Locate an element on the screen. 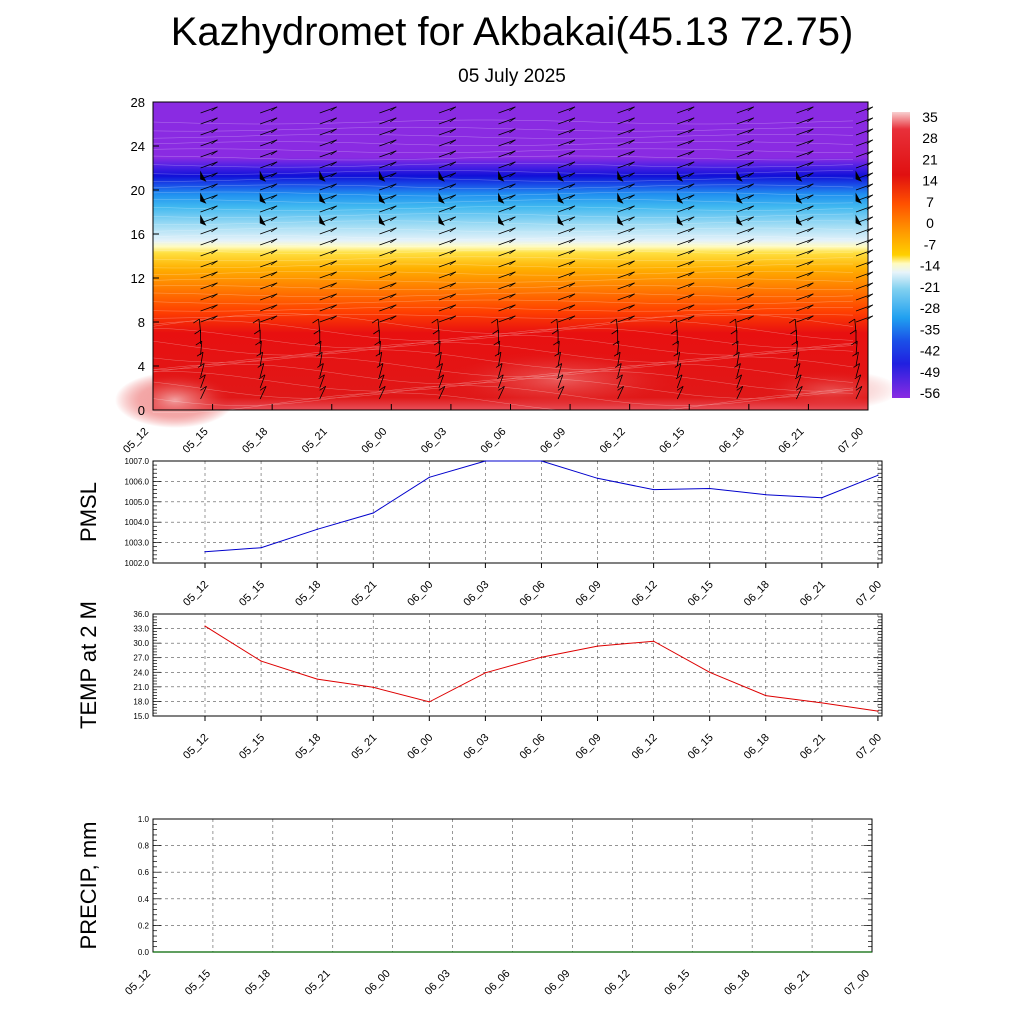 The image size is (1024, 1024). y-tick-label: 1005.0 is located at coordinates (137, 502).